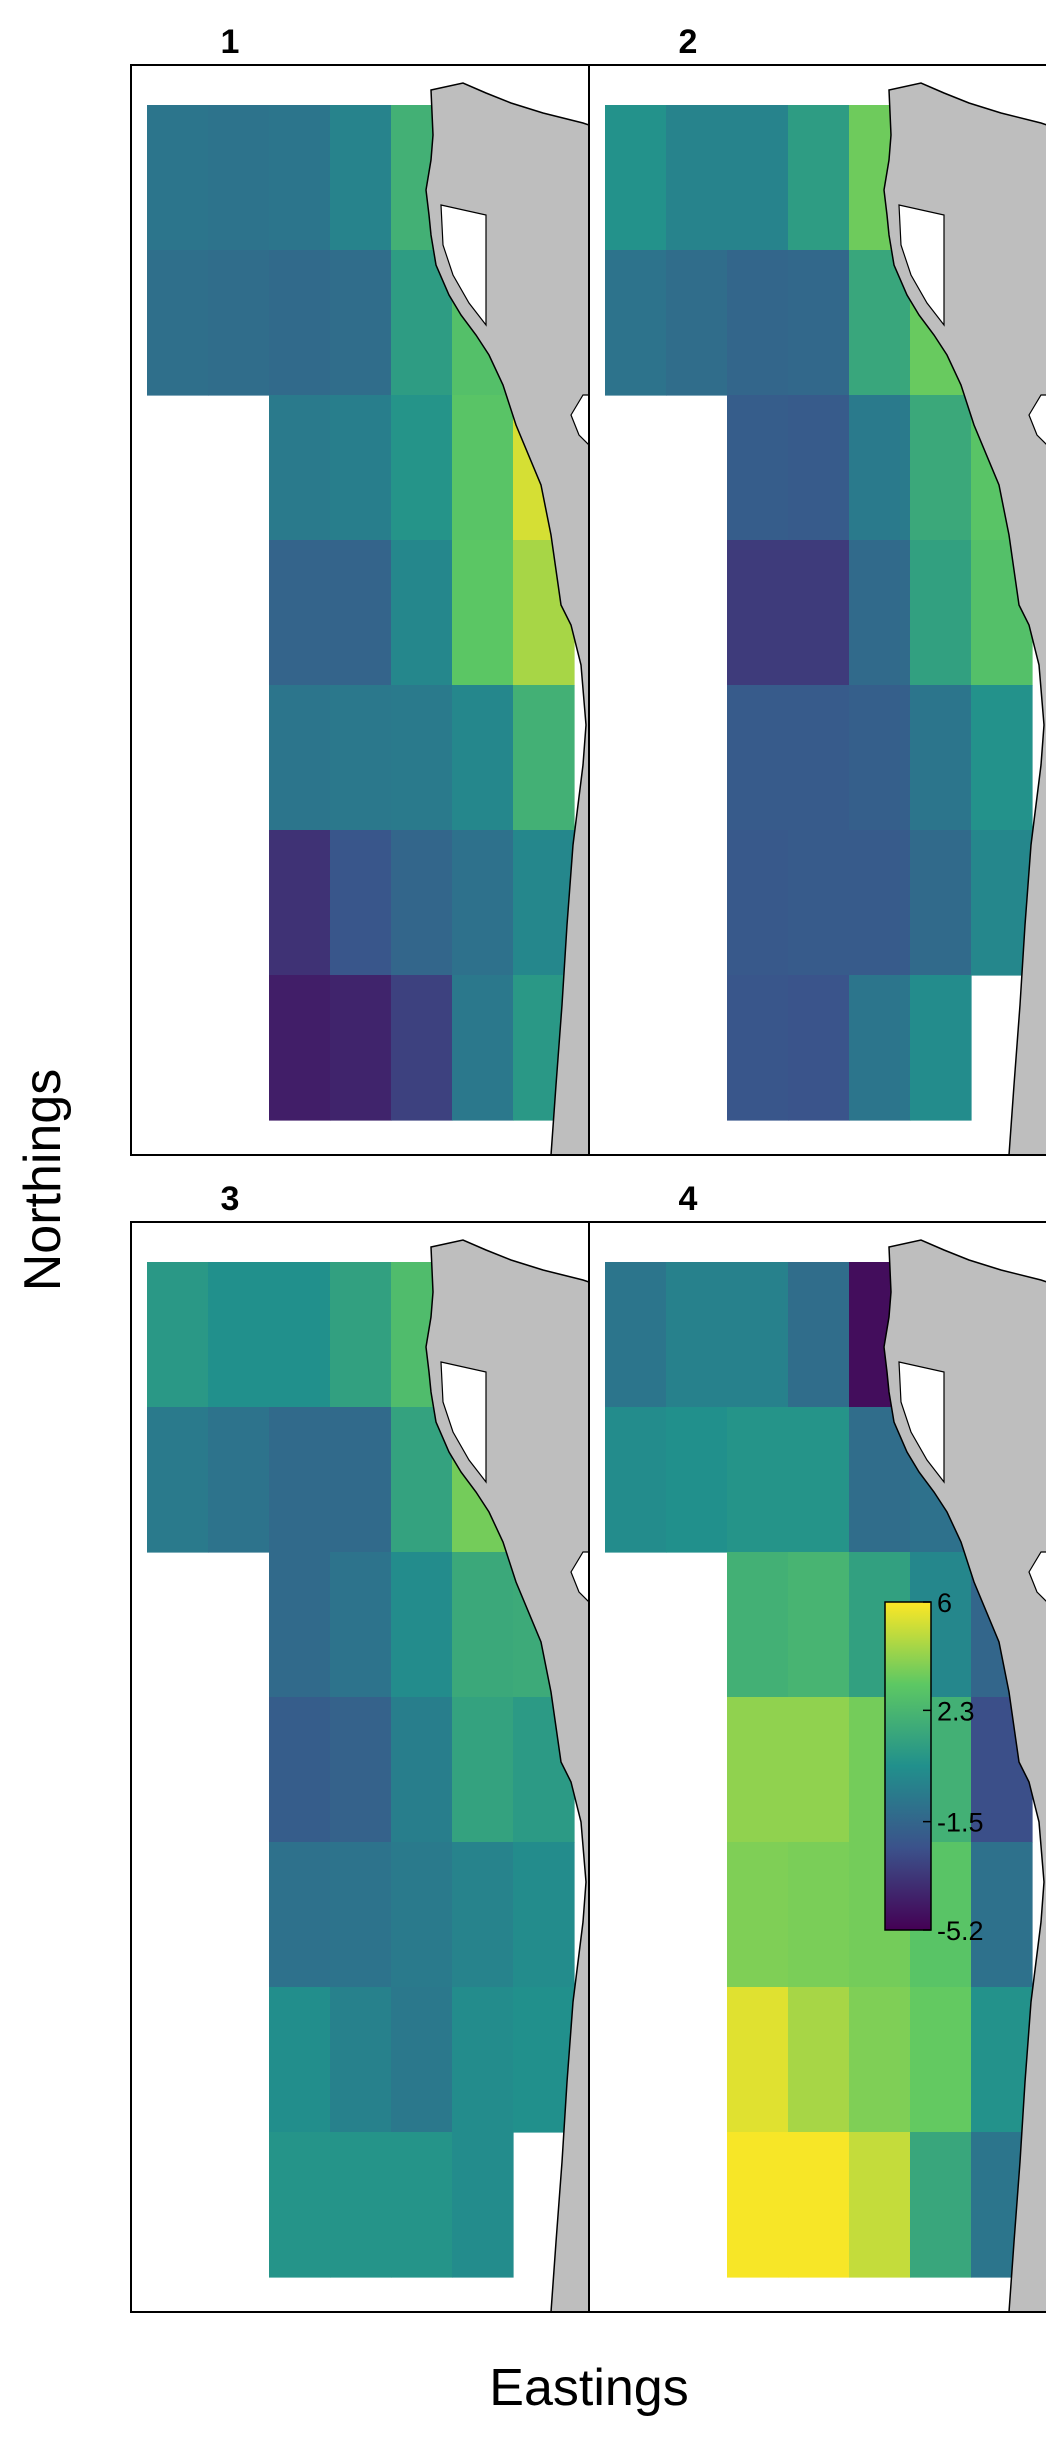 The height and width of the screenshot is (2446, 1046). What do you see at coordinates (960, 1931) in the screenshot?
I see `legend-tick-label: -5.2` at bounding box center [960, 1931].